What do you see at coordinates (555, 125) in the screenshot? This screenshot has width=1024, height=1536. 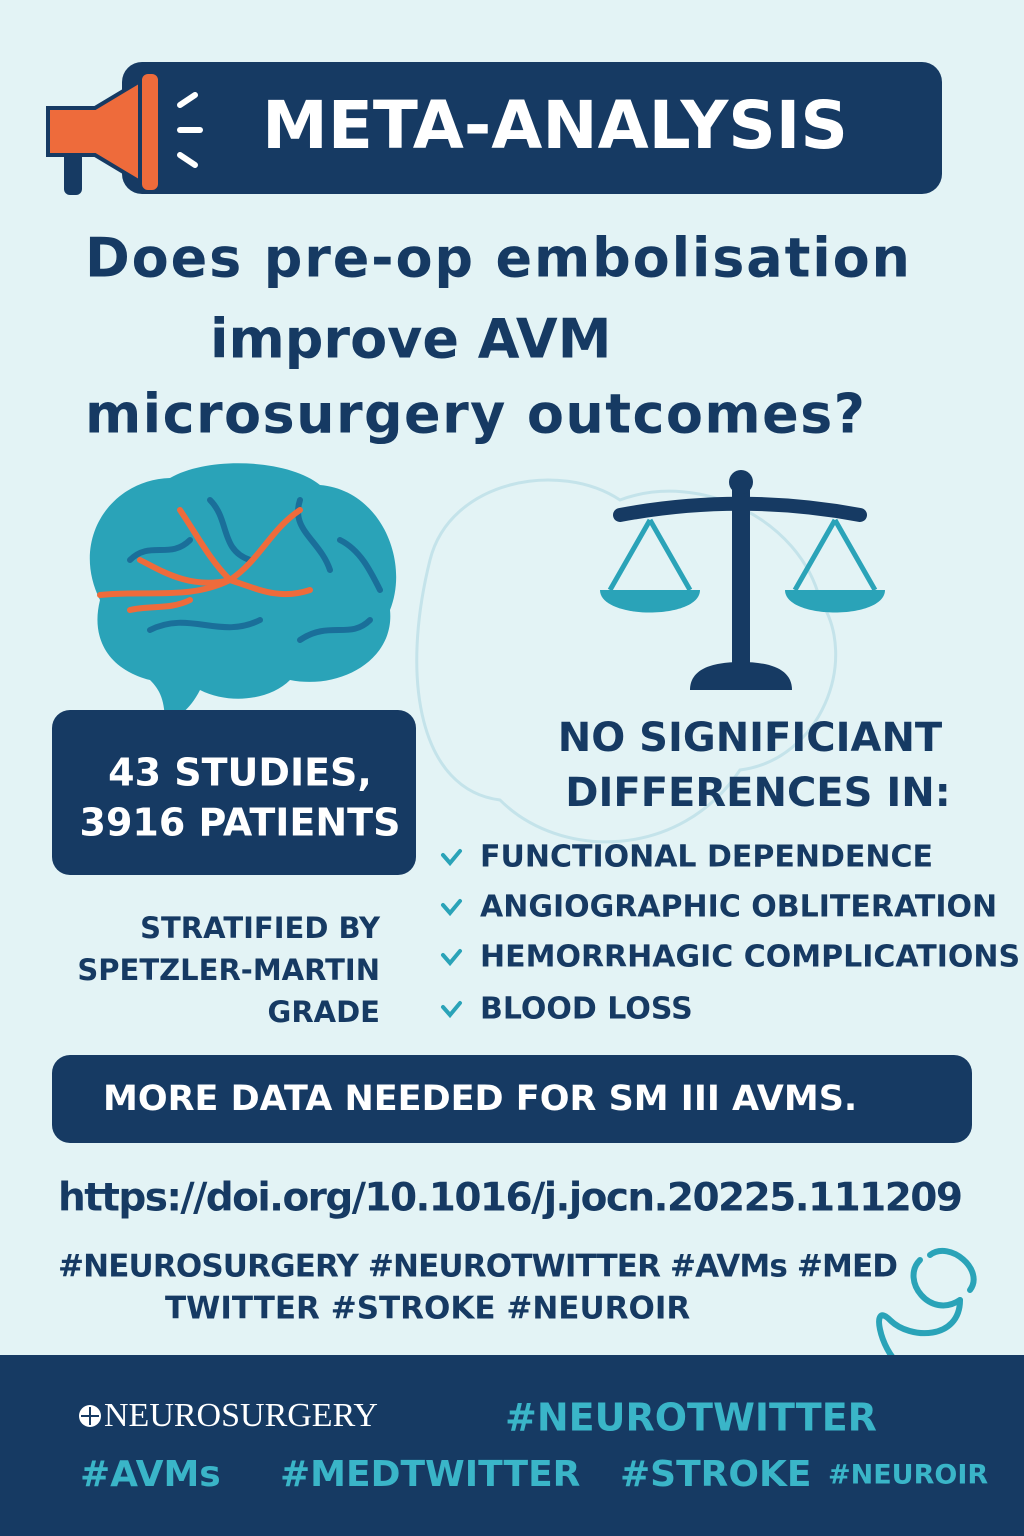 I see `badge-title: META-ANALYSIS` at bounding box center [555, 125].